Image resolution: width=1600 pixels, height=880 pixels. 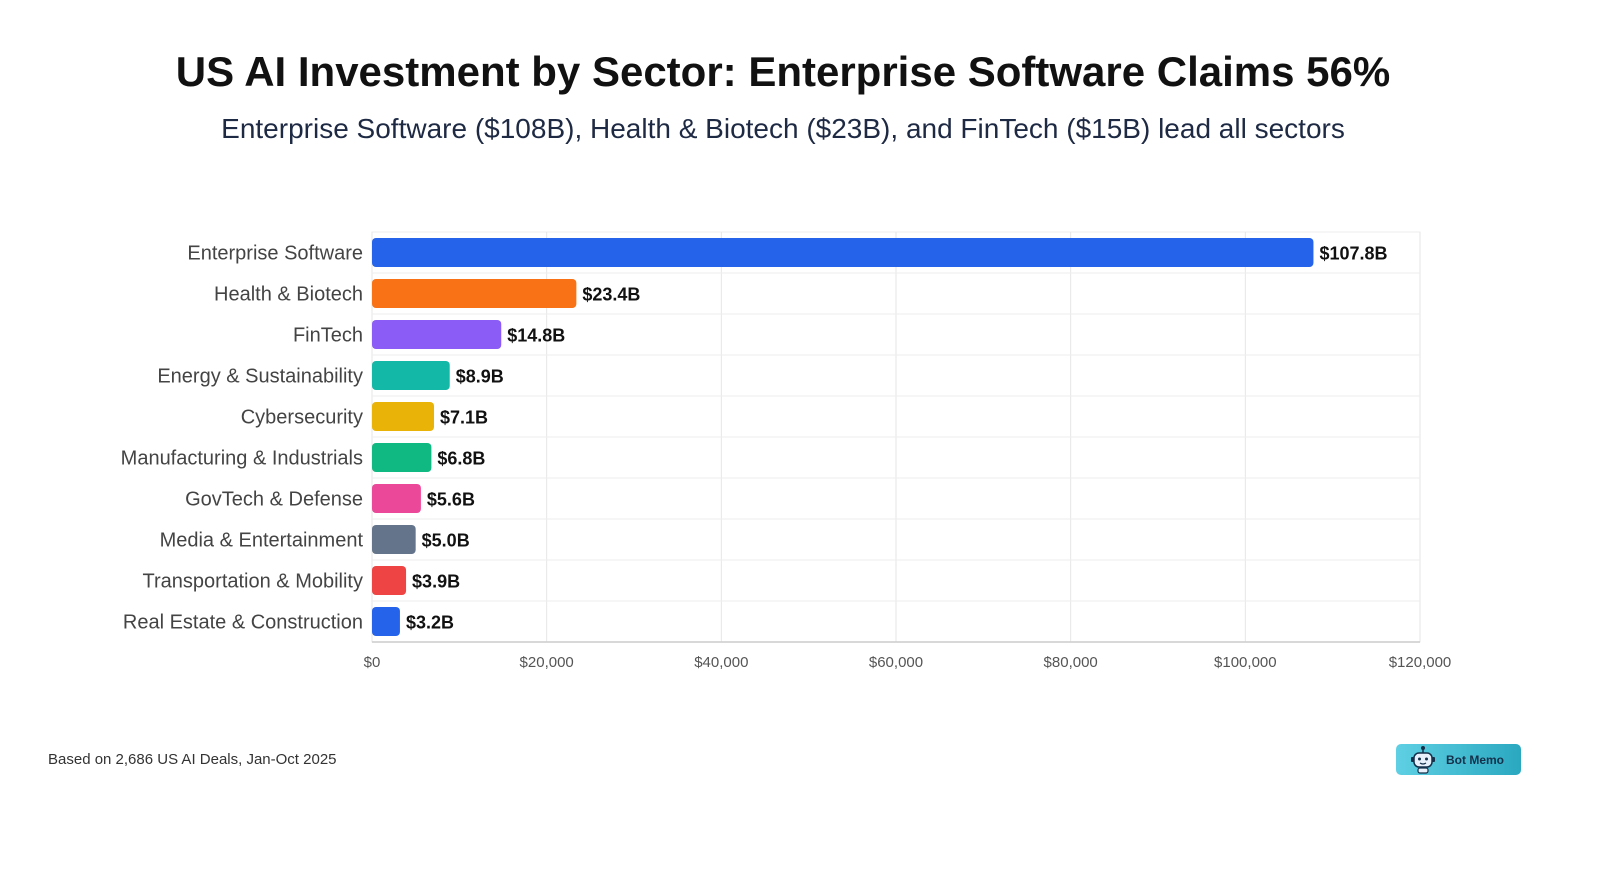 What do you see at coordinates (1245, 662) in the screenshot?
I see `x-tick-label: $100,000` at bounding box center [1245, 662].